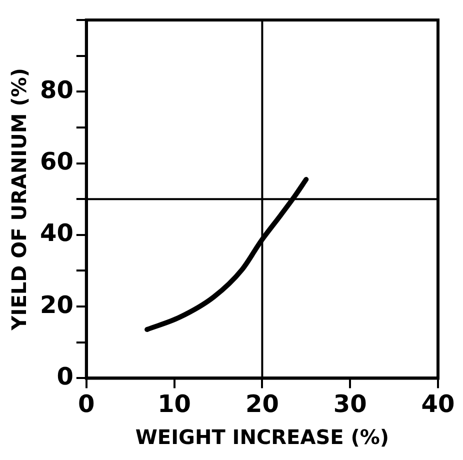  Describe the element at coordinates (86, 404) in the screenshot. I see `x-tick-label: 0` at that location.